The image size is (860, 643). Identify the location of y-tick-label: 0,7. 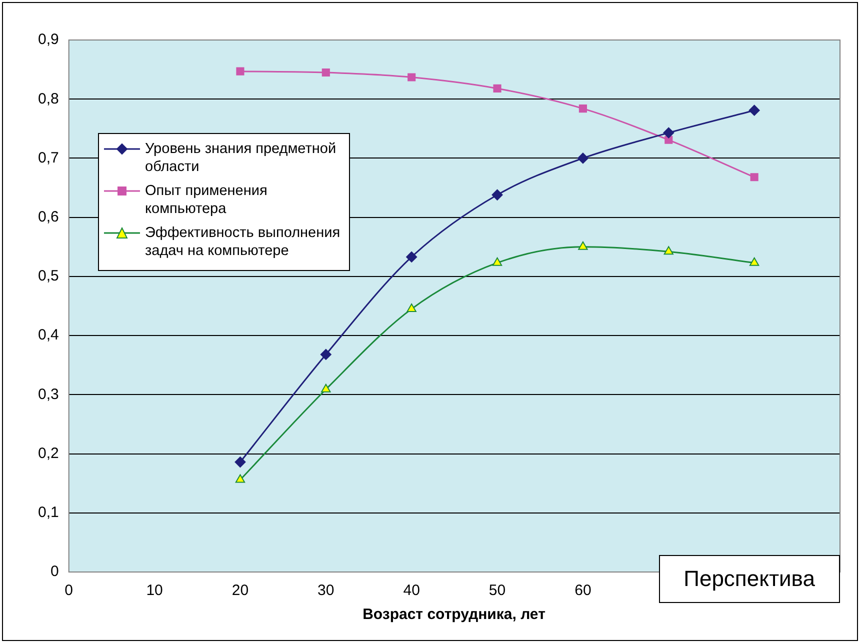
(48, 157).